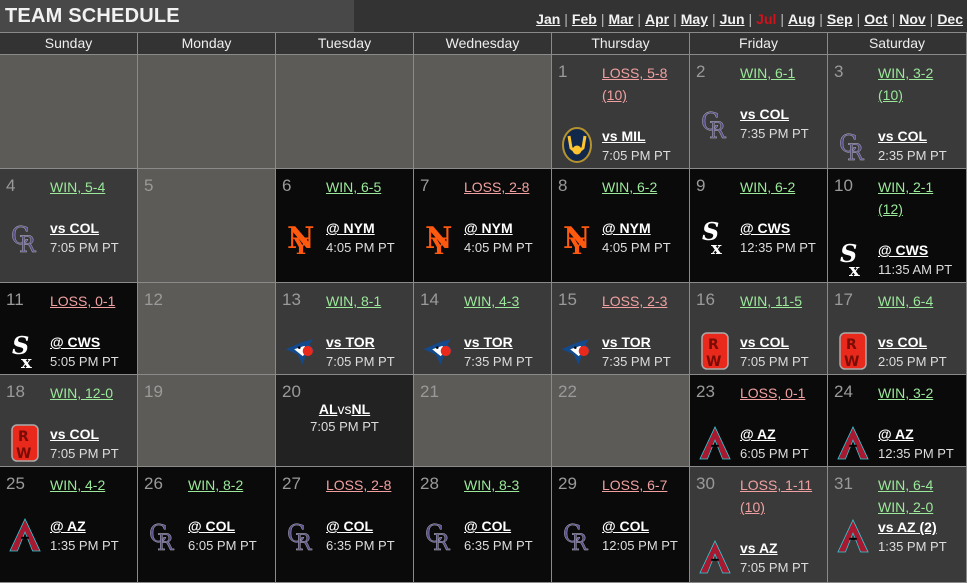 The width and height of the screenshot is (967, 583). What do you see at coordinates (890, 95) in the screenshot?
I see `win-result-link: (10)` at bounding box center [890, 95].